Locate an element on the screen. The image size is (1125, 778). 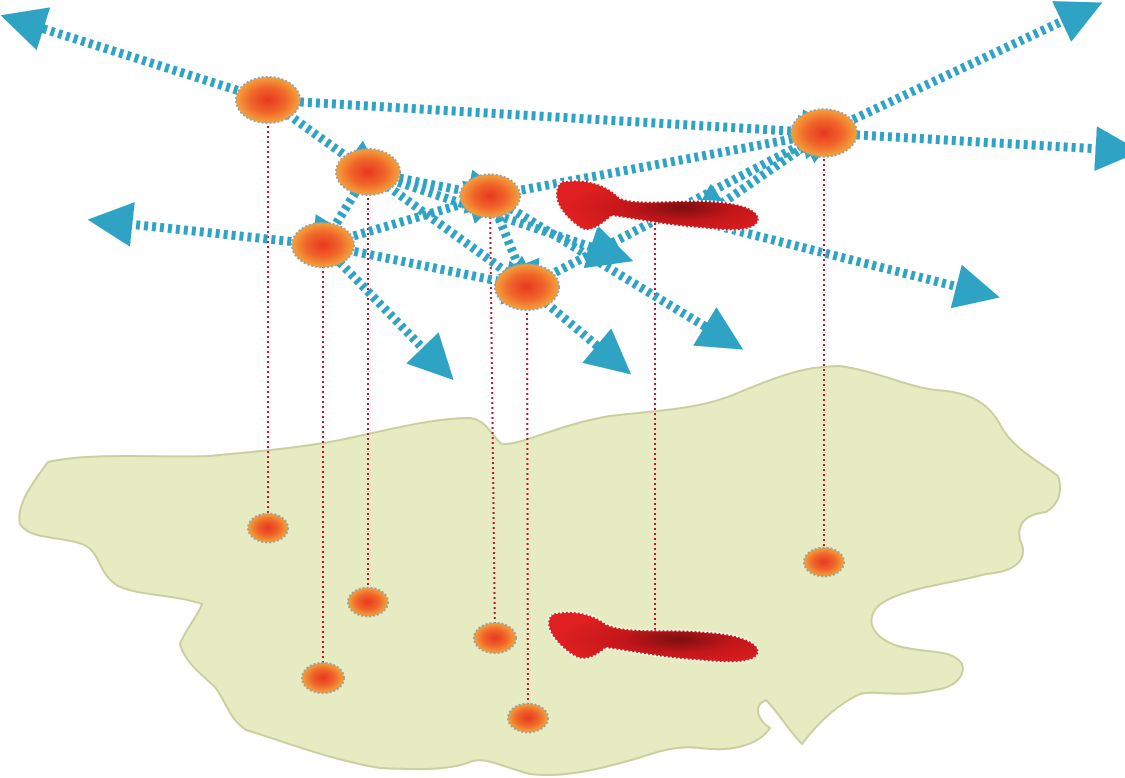
core-areas is located at coordinates (653, 421).